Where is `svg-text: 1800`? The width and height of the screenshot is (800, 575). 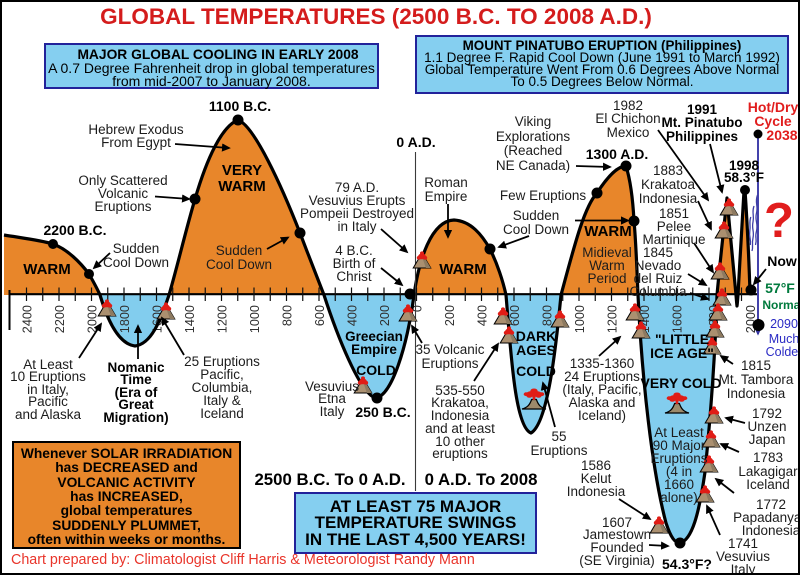 svg-text: 1800 is located at coordinates (125, 319).